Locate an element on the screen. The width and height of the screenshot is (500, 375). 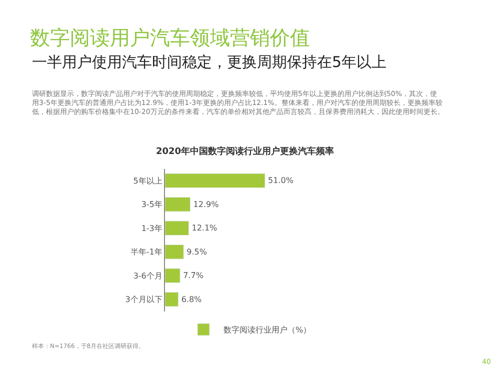
data-label: 51.0% is located at coordinates (281, 181).